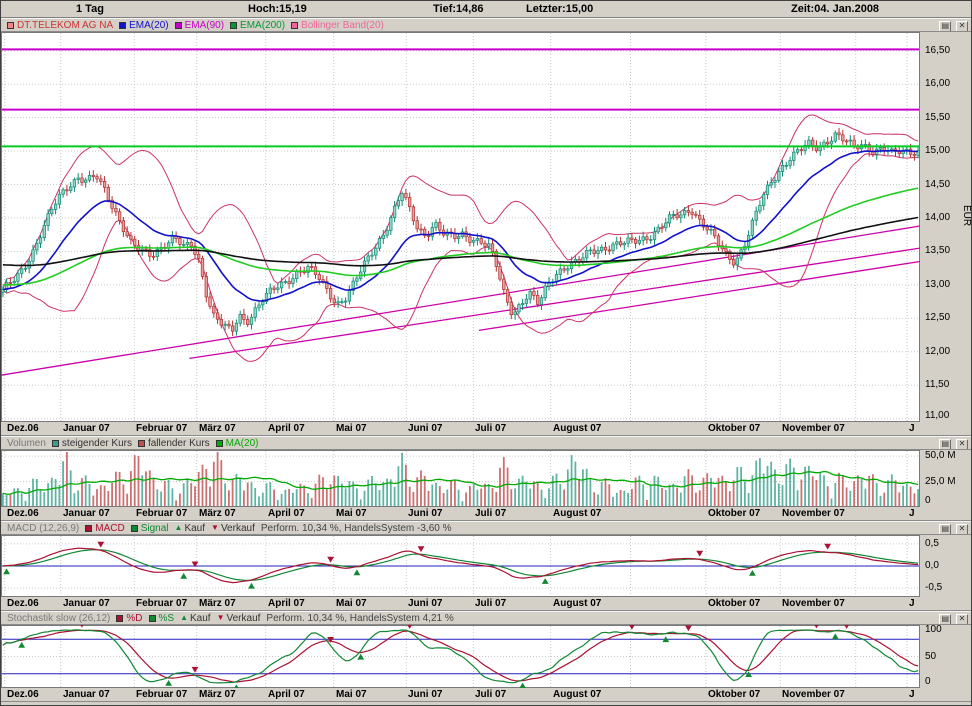 This screenshot has width=972, height=706. What do you see at coordinates (263, 25) in the screenshot?
I see `legend-label: EMA(200)` at bounding box center [263, 25].